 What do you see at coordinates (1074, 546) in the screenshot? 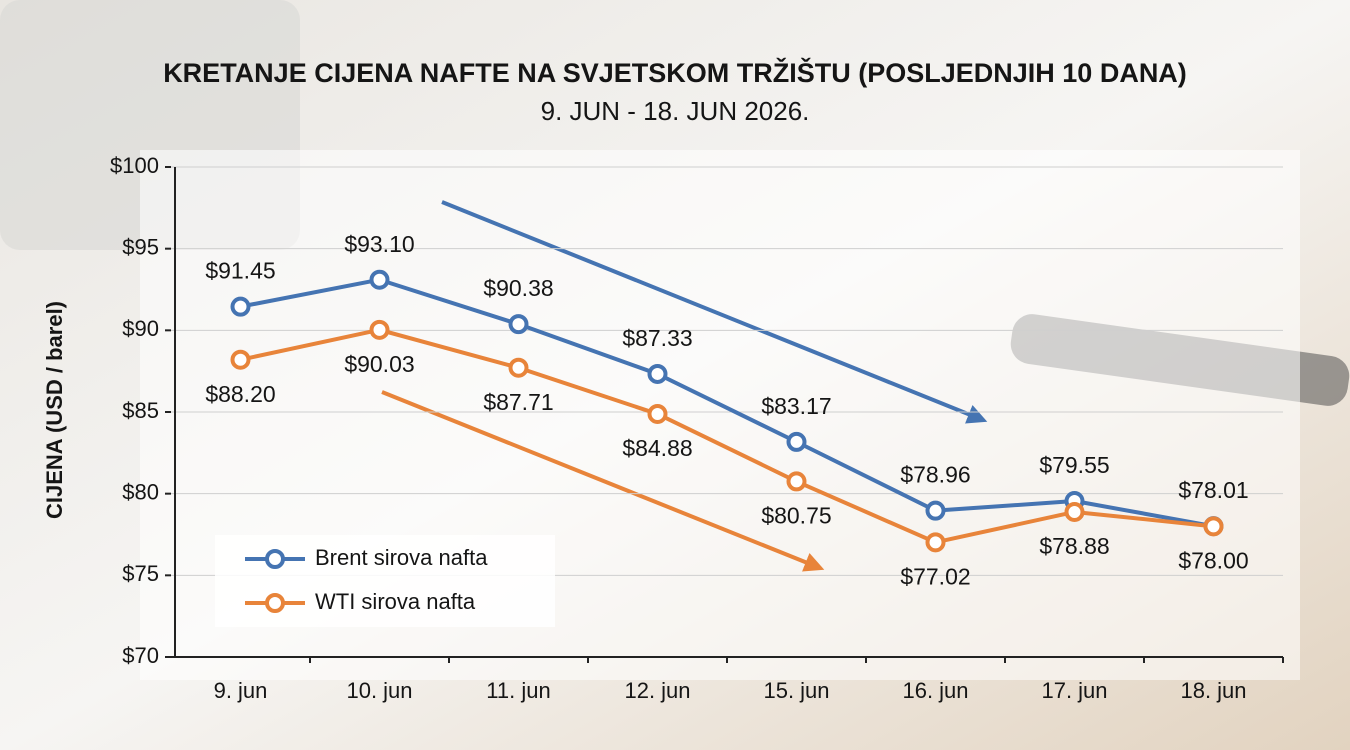
I see `data-label: $78.88` at bounding box center [1074, 546].